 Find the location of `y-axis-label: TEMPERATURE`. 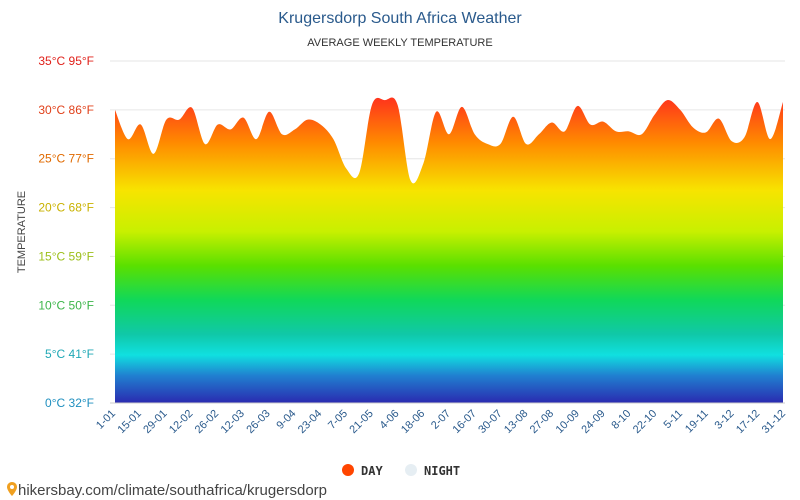

y-axis-label: TEMPERATURE is located at coordinates (22, 232).